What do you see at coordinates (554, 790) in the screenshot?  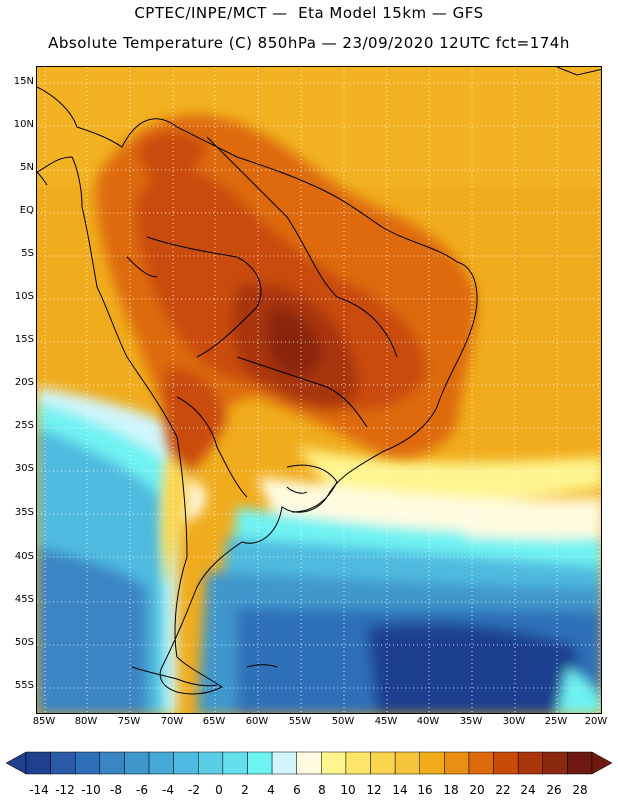 I see `colorbar-label: 26` at bounding box center [554, 790].